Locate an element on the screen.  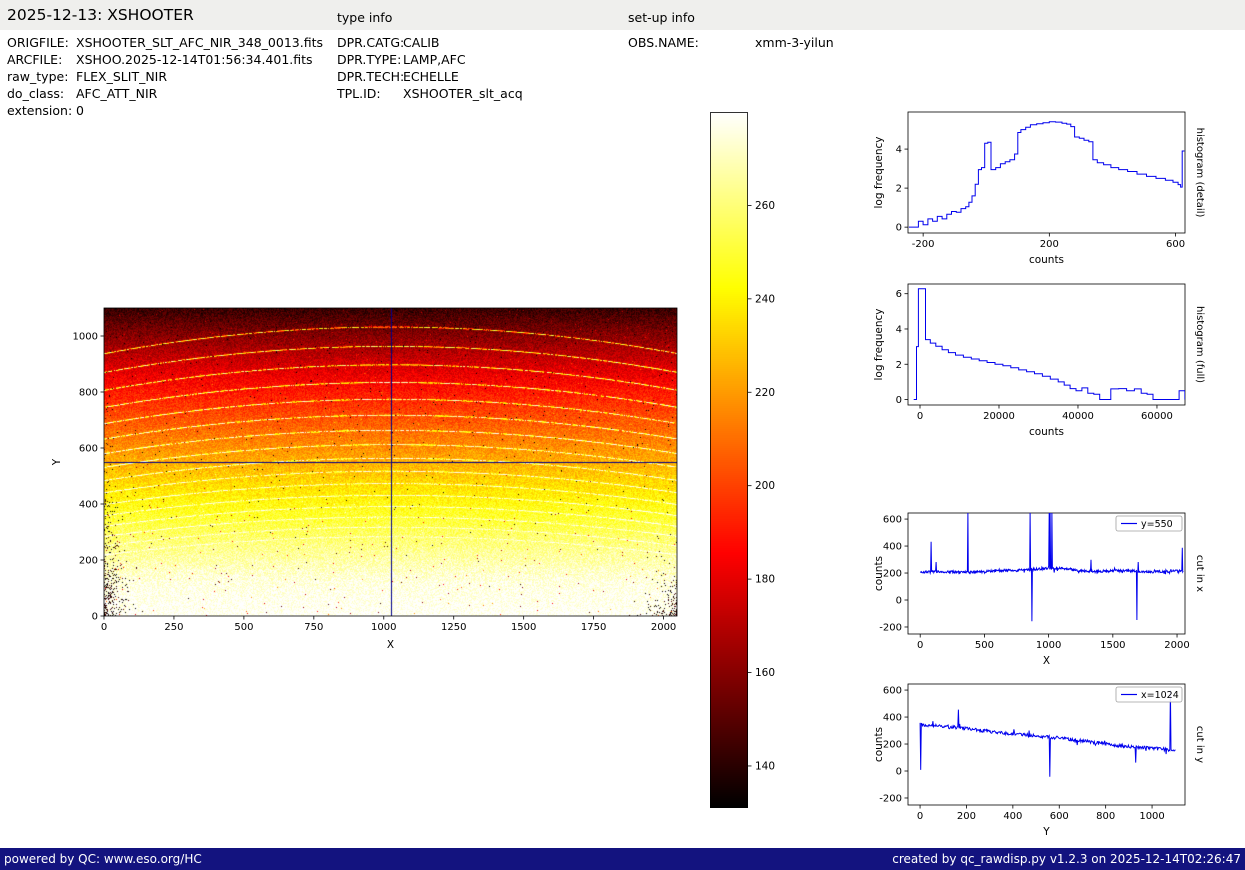
meta-value: ECHELLE is located at coordinates (431, 76).